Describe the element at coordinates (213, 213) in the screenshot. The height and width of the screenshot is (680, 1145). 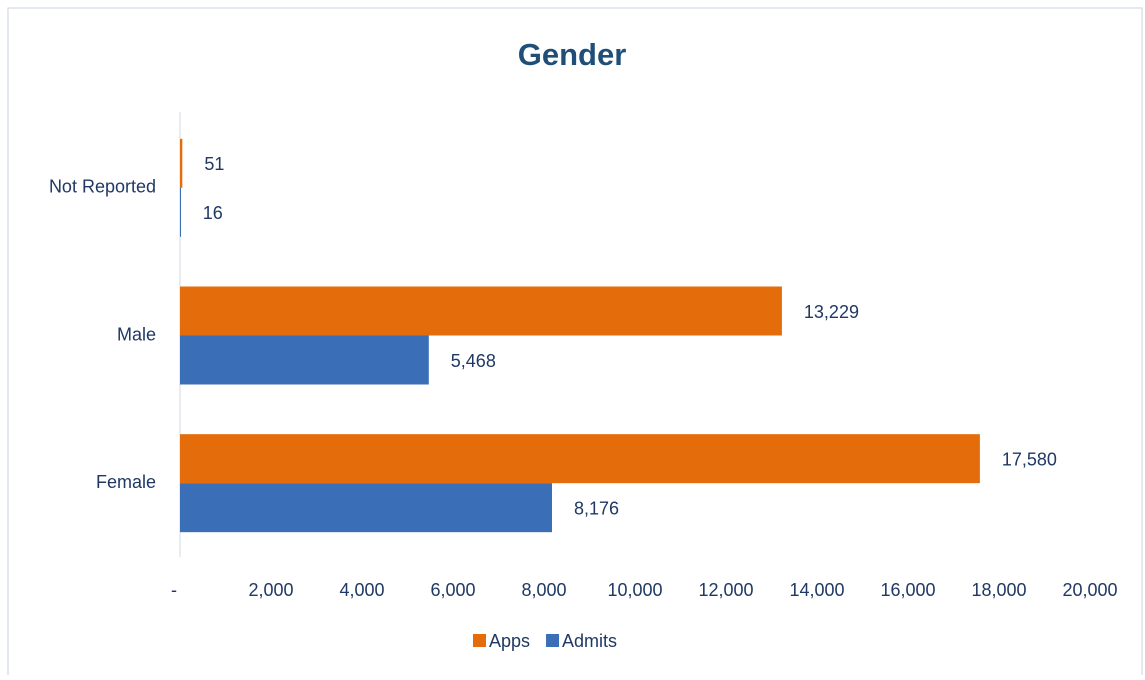
I see `data-label: 16` at that location.